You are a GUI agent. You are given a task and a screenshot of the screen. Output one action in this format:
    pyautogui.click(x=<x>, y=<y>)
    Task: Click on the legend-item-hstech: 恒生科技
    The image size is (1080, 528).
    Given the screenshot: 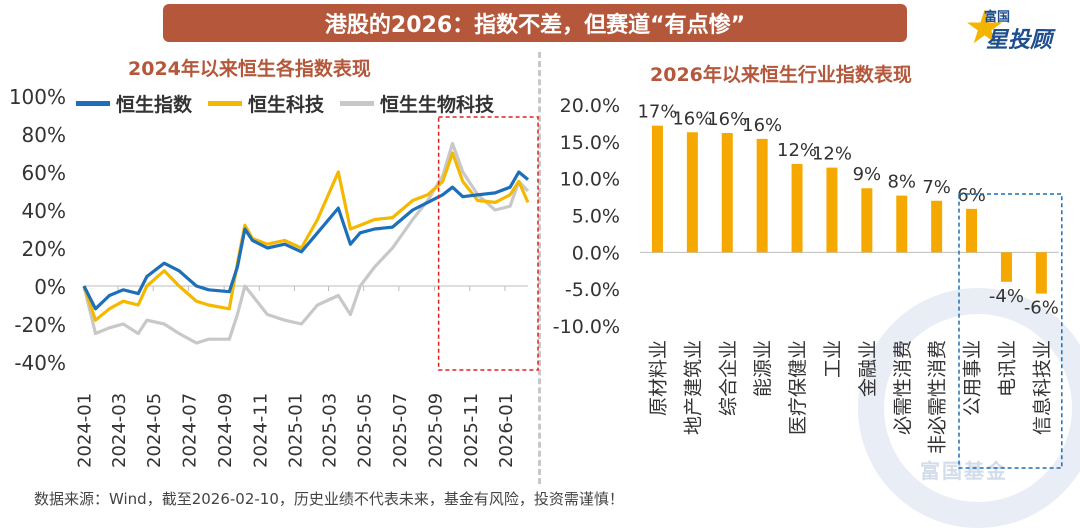 What is the action you would take?
    pyautogui.click(x=266, y=103)
    